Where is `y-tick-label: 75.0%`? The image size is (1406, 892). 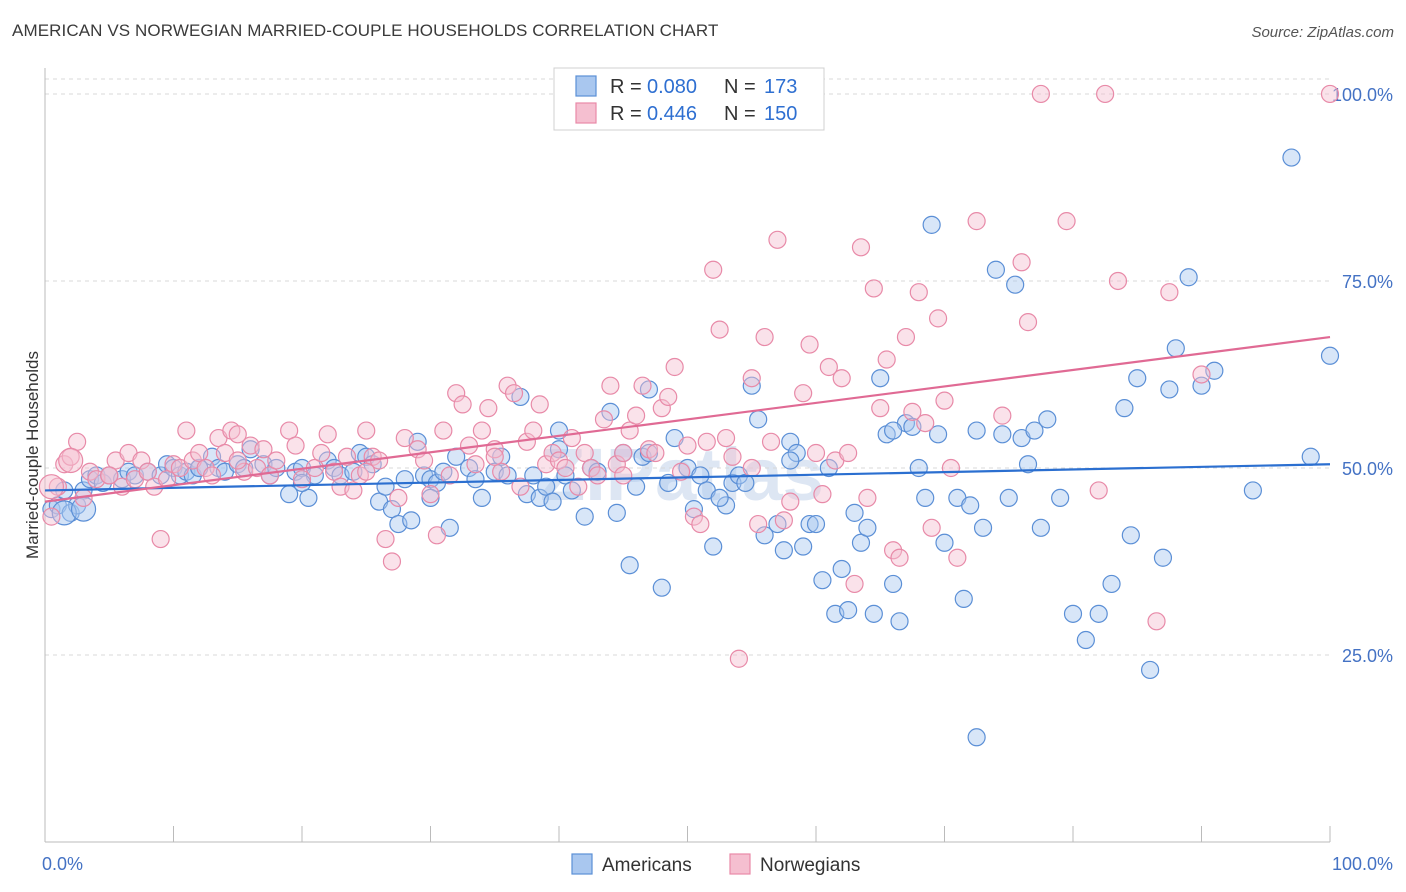 y-tick-label: 75.0% is located at coordinates (1367, 282).